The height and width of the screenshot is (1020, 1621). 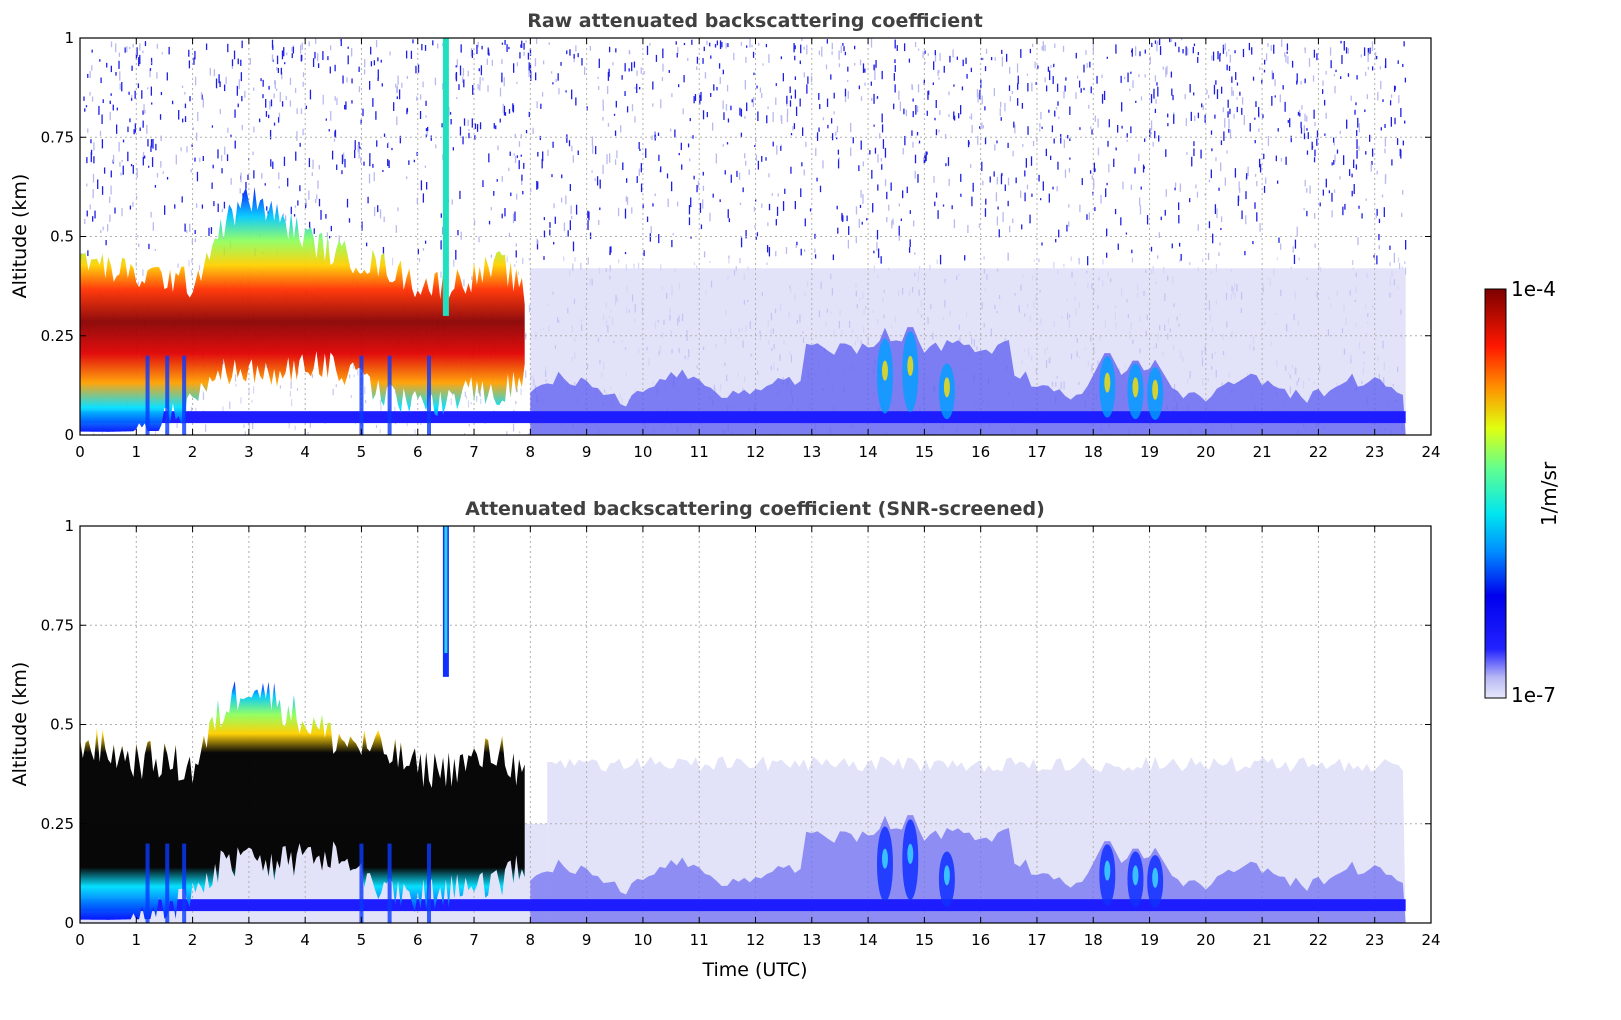 What do you see at coordinates (755, 940) in the screenshot?
I see `x-tick-label: 12` at bounding box center [755, 940].